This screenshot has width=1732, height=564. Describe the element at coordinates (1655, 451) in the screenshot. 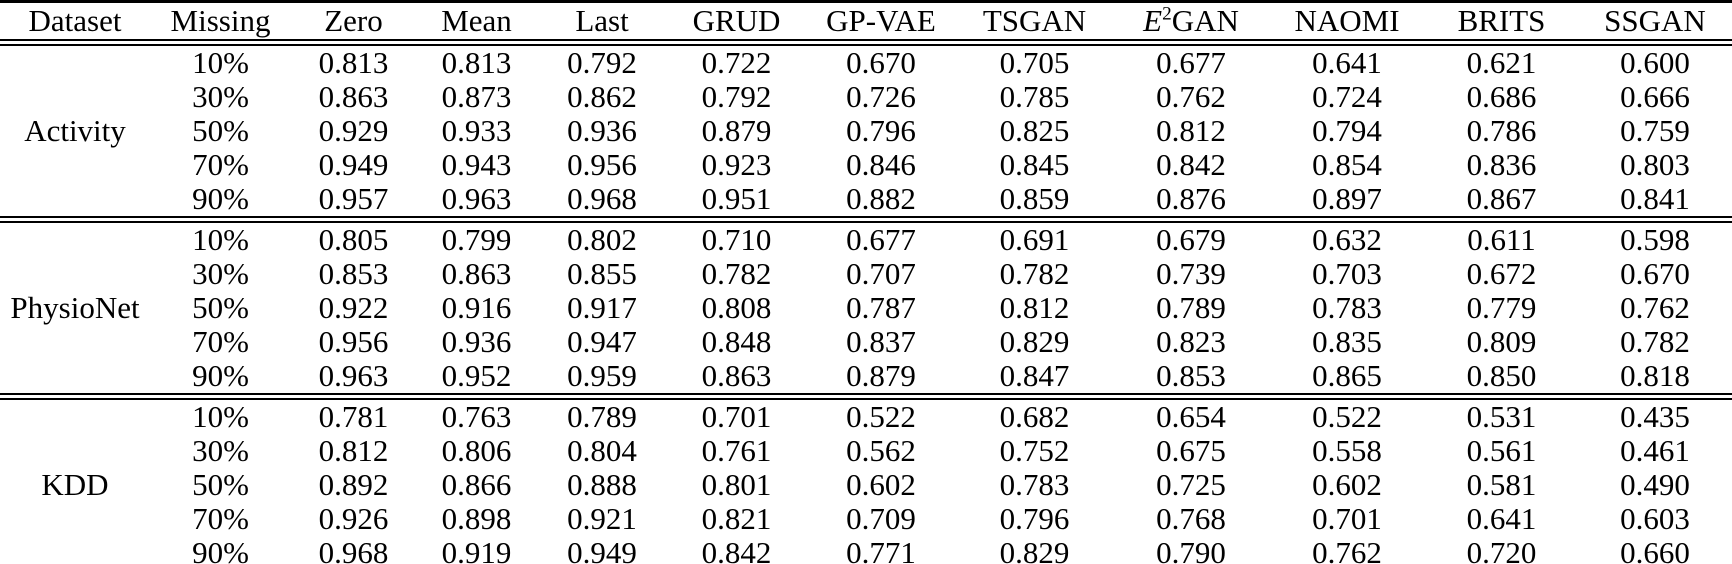

I see `value-cell-ssgan: 0.461` at that location.